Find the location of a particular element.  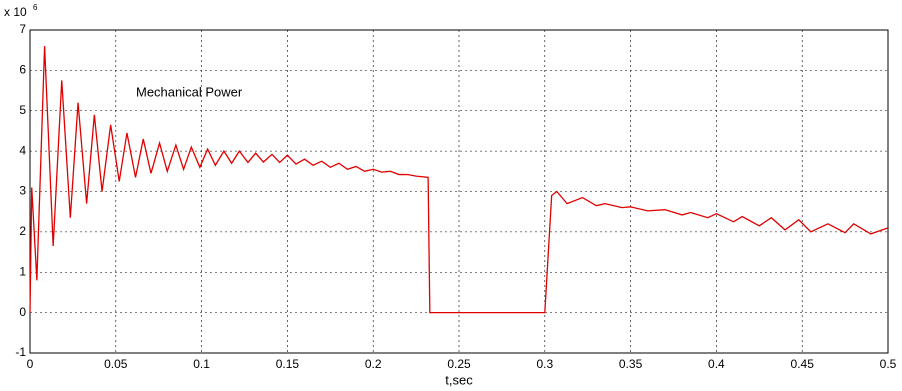

x-tick-label: 0.15 is located at coordinates (288, 364).